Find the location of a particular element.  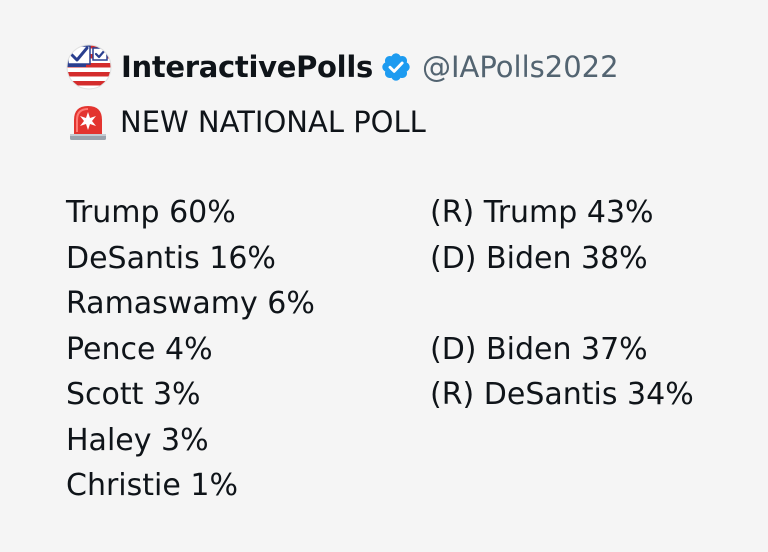

list-item: Haley 3% is located at coordinates (137, 440).